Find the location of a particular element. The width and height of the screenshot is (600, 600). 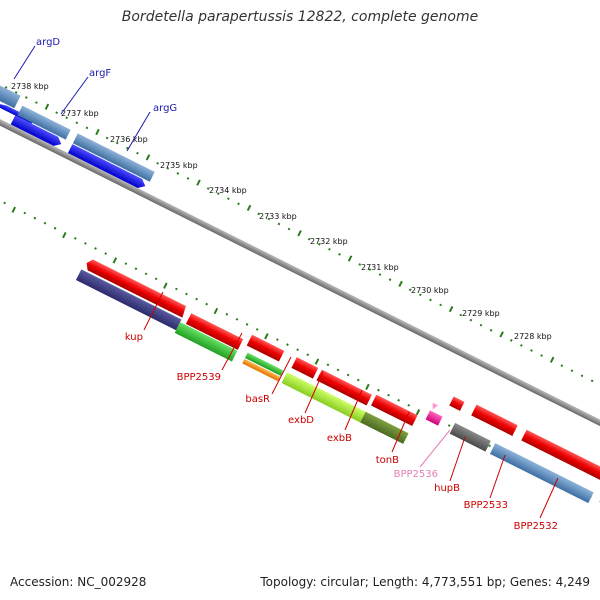

leader-kup is located at coordinates (153, 311).